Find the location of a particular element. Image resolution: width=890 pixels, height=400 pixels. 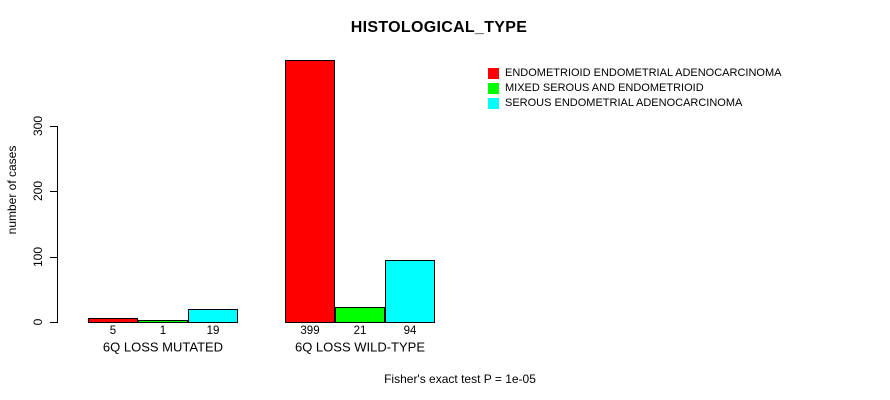

bar-value-label: 94 is located at coordinates (410, 331).